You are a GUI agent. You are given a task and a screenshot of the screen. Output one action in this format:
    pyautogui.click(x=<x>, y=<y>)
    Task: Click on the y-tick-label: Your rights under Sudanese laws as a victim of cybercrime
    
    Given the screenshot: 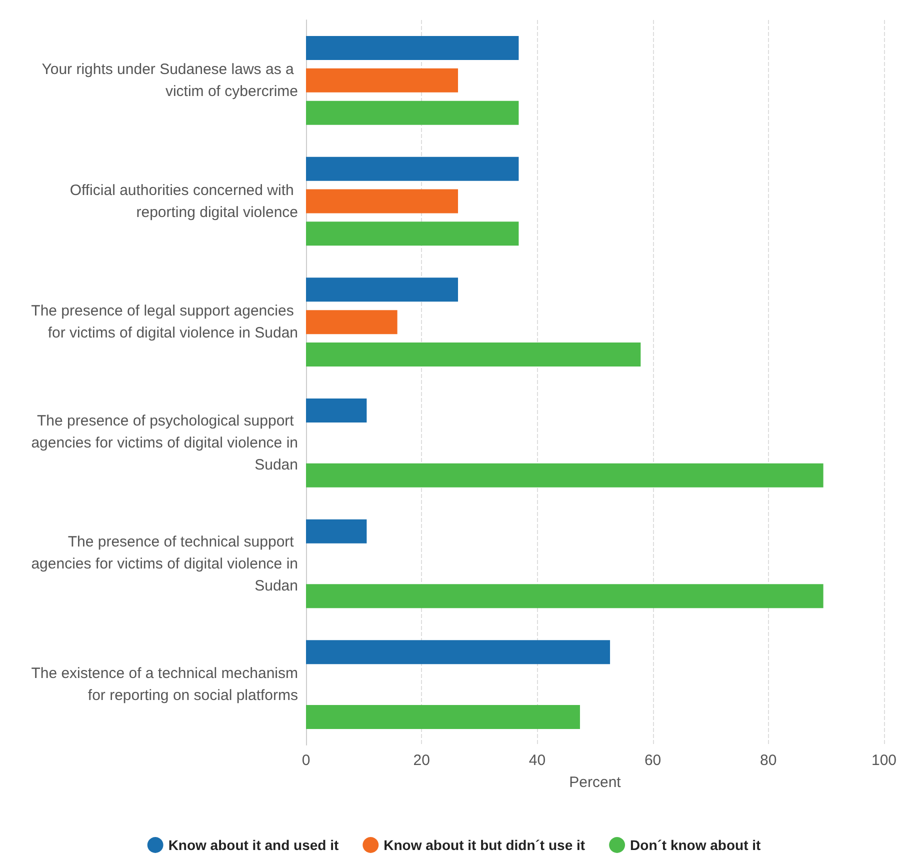 What is the action you would take?
    pyautogui.click(x=170, y=80)
    